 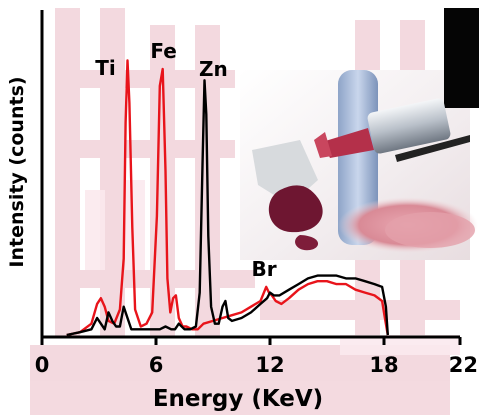 What do you see at coordinates (269, 365) in the screenshot?
I see `x-tick-label: 12` at bounding box center [269, 365].